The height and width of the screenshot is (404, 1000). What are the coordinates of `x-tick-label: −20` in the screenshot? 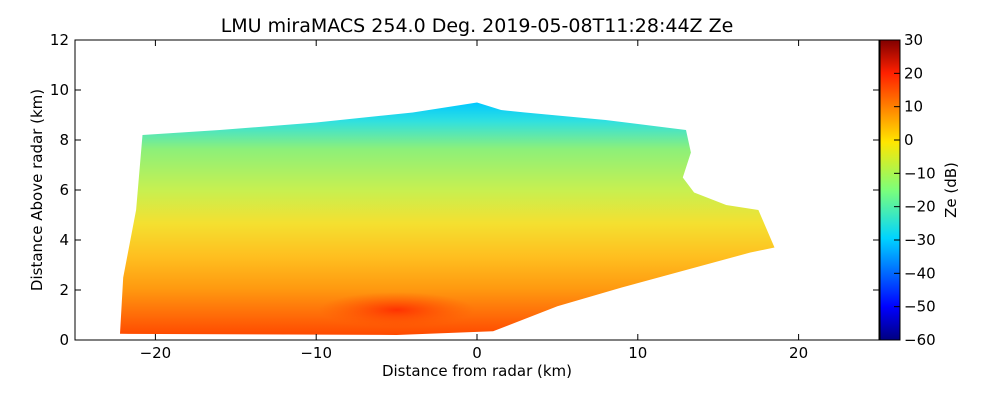 It's located at (156, 353).